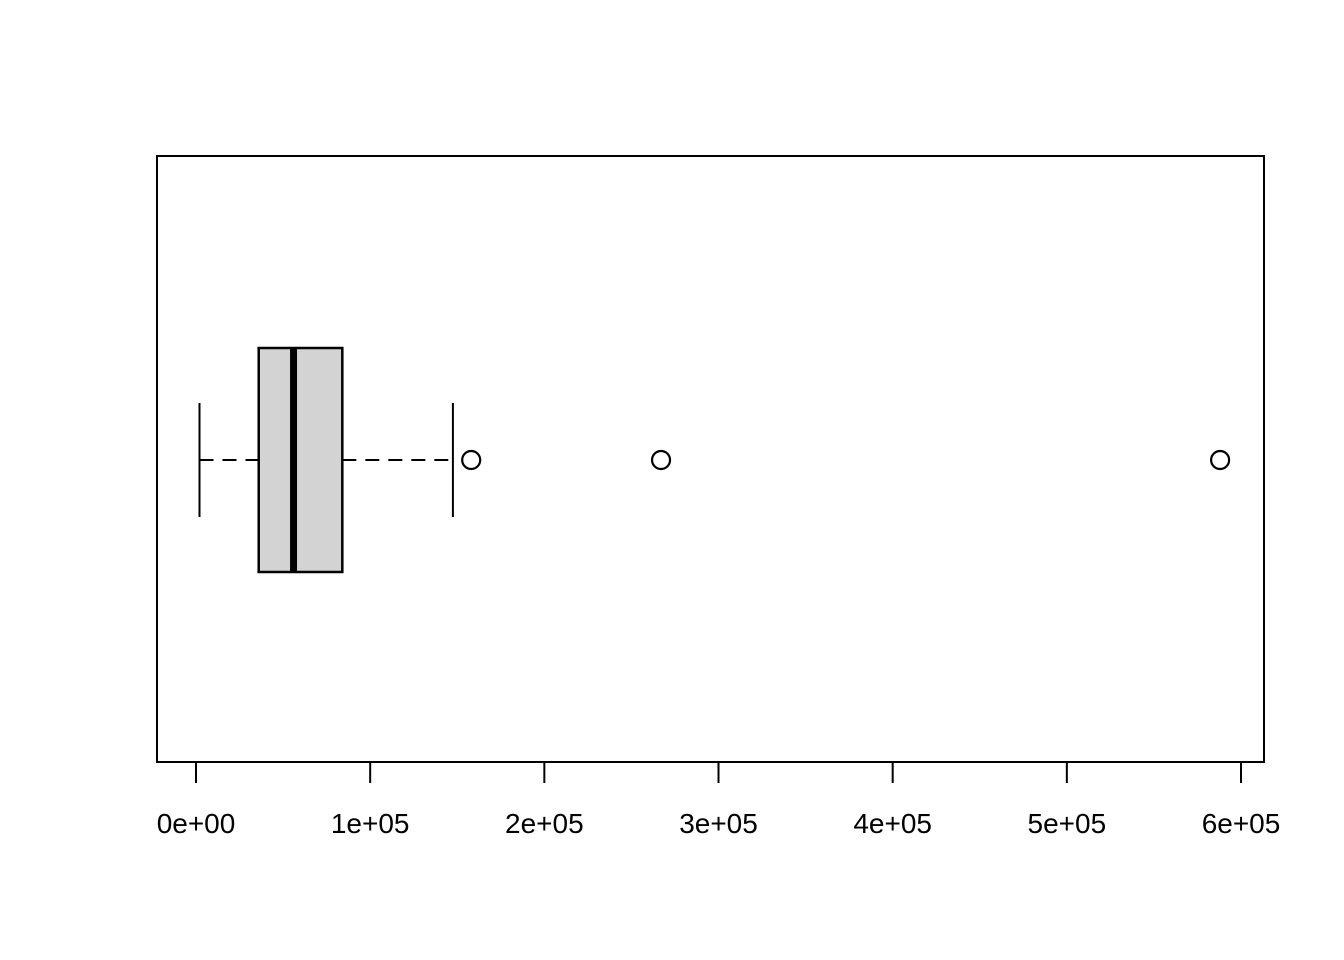 This screenshot has width=1344, height=960. Describe the element at coordinates (718, 823) in the screenshot. I see `x-axis-tick-label: 3e+05` at that location.